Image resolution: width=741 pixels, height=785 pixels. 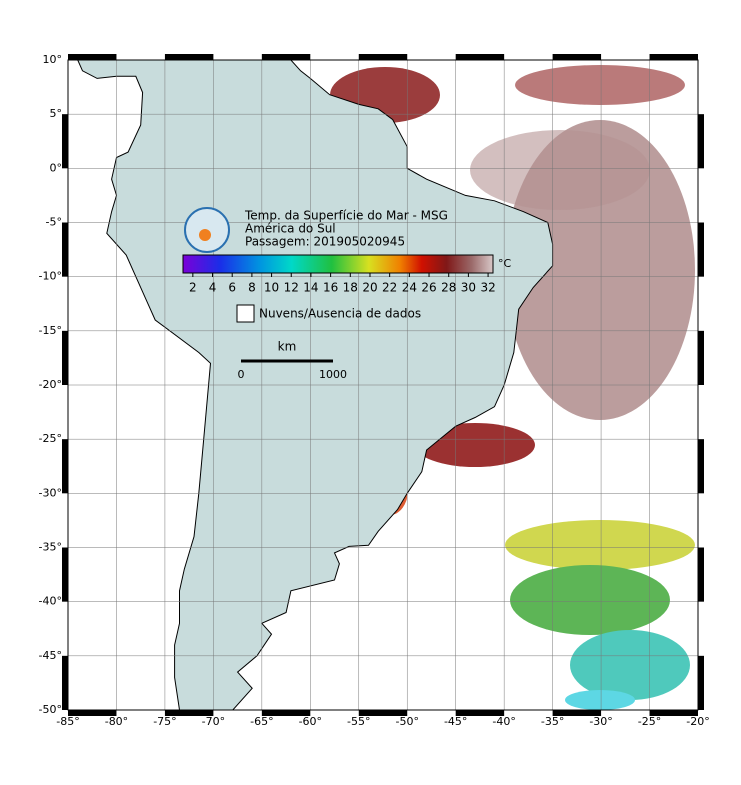 I want to click on y-tick-label: -50°, so click(x=50, y=709).